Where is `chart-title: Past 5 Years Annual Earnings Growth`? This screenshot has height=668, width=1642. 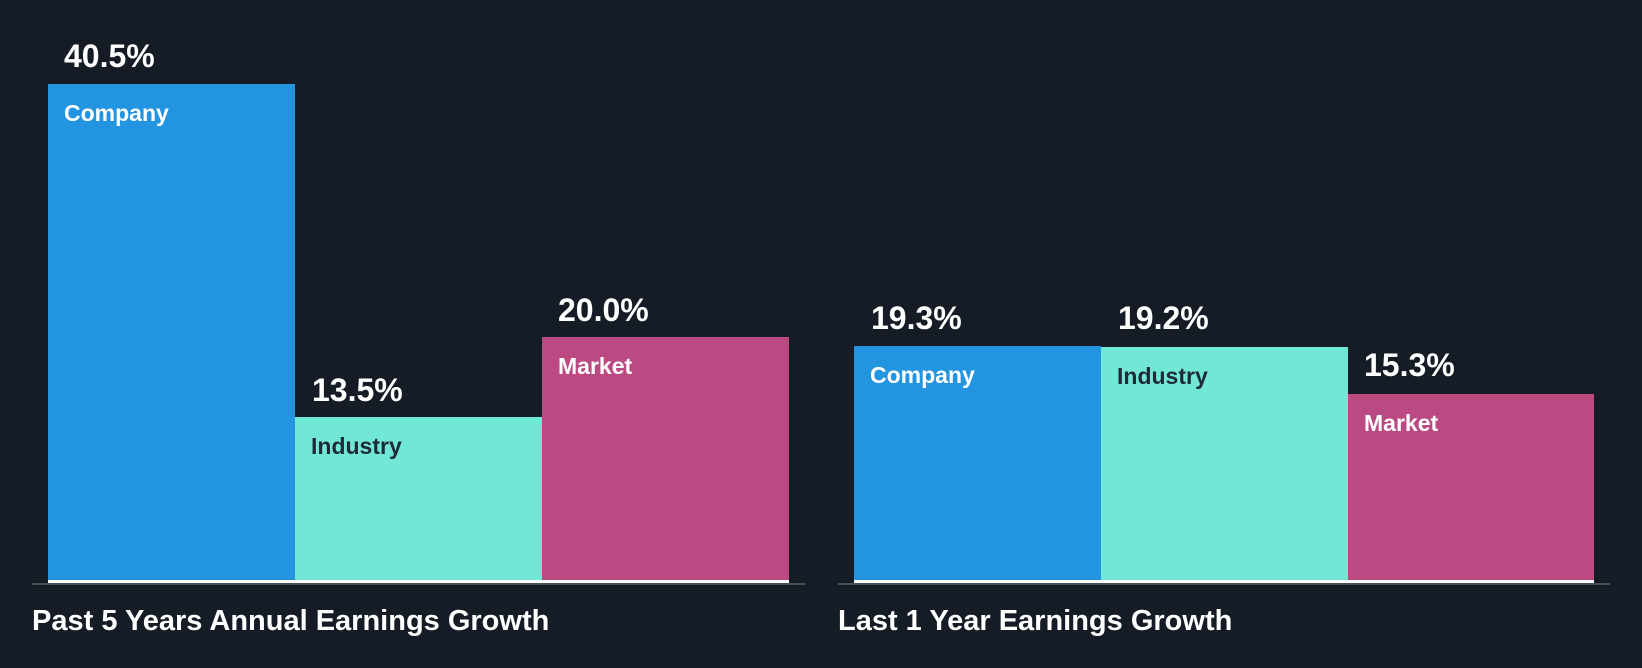 chart-title: Past 5 Years Annual Earnings Growth is located at coordinates (291, 621).